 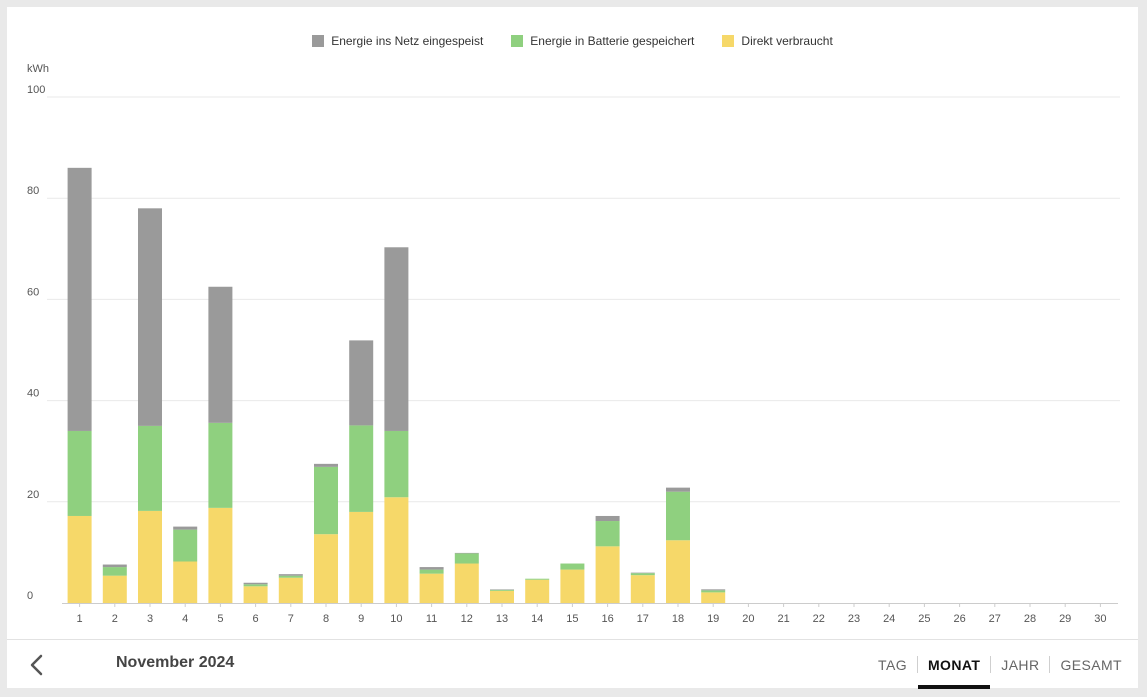 I want to click on tab-gesamt: GESAMT, so click(x=1091, y=664).